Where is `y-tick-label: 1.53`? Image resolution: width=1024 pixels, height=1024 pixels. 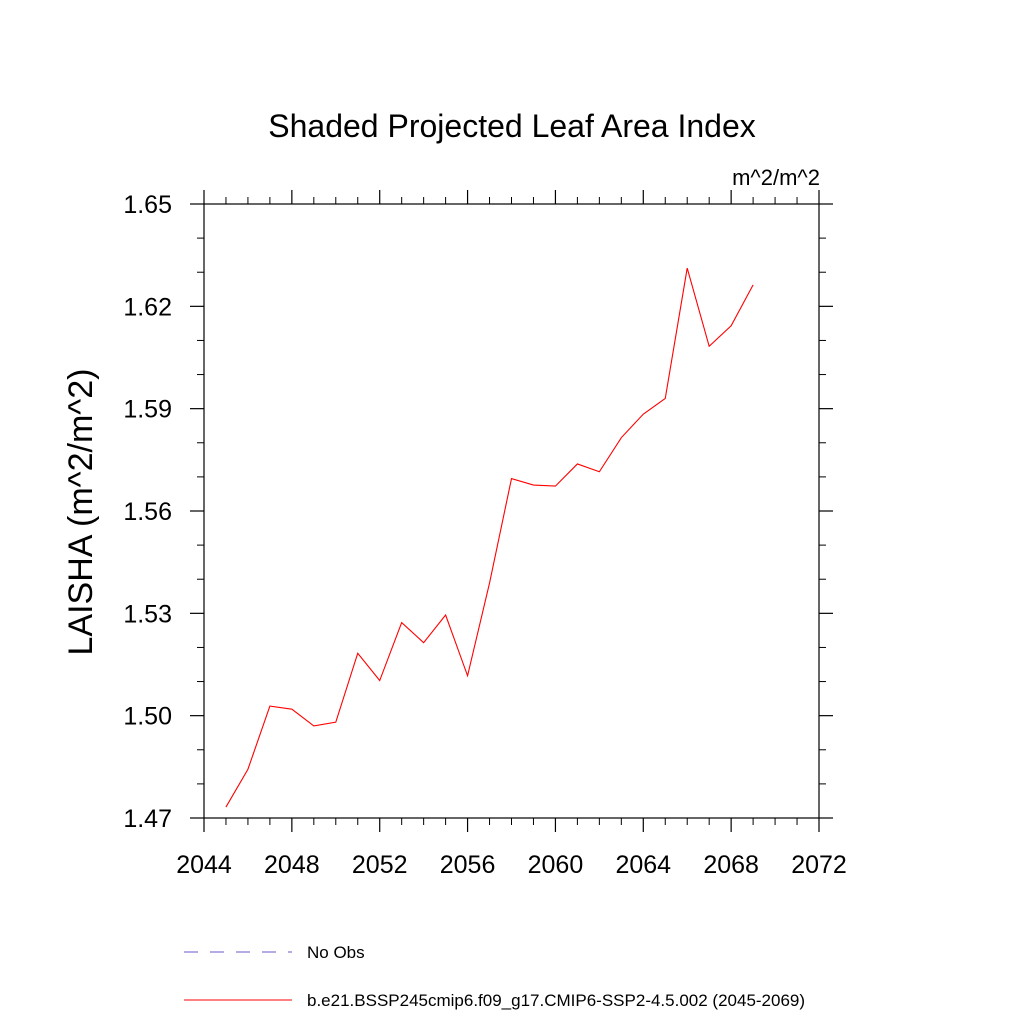 y-tick-label: 1.53 is located at coordinates (147, 614).